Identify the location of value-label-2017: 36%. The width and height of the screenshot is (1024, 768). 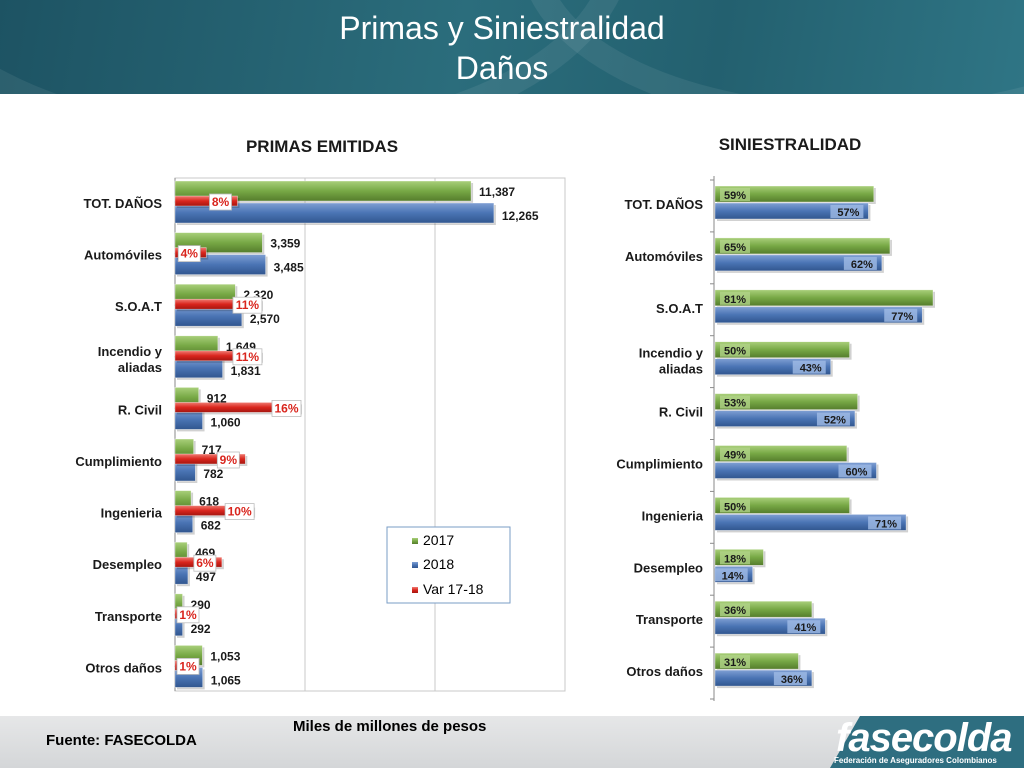
(735, 611).